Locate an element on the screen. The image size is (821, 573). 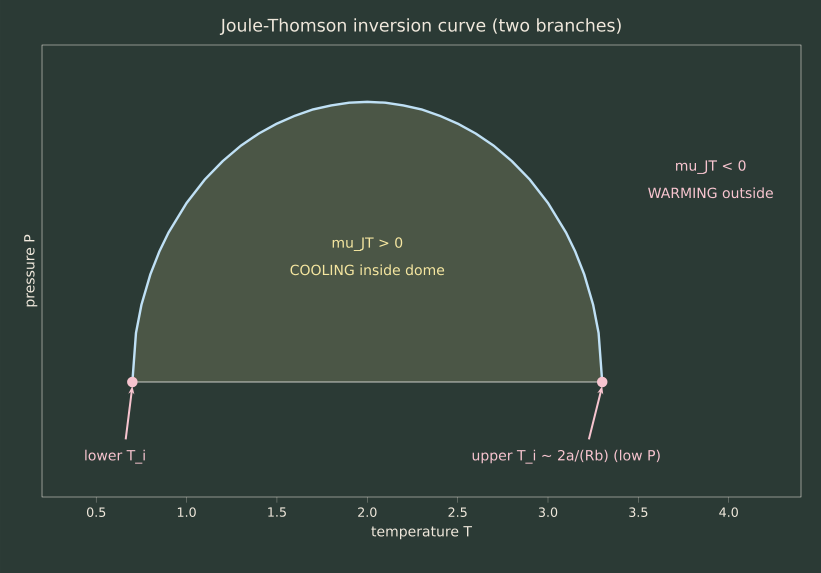
x-tick-label: 1.0 is located at coordinates (187, 512).